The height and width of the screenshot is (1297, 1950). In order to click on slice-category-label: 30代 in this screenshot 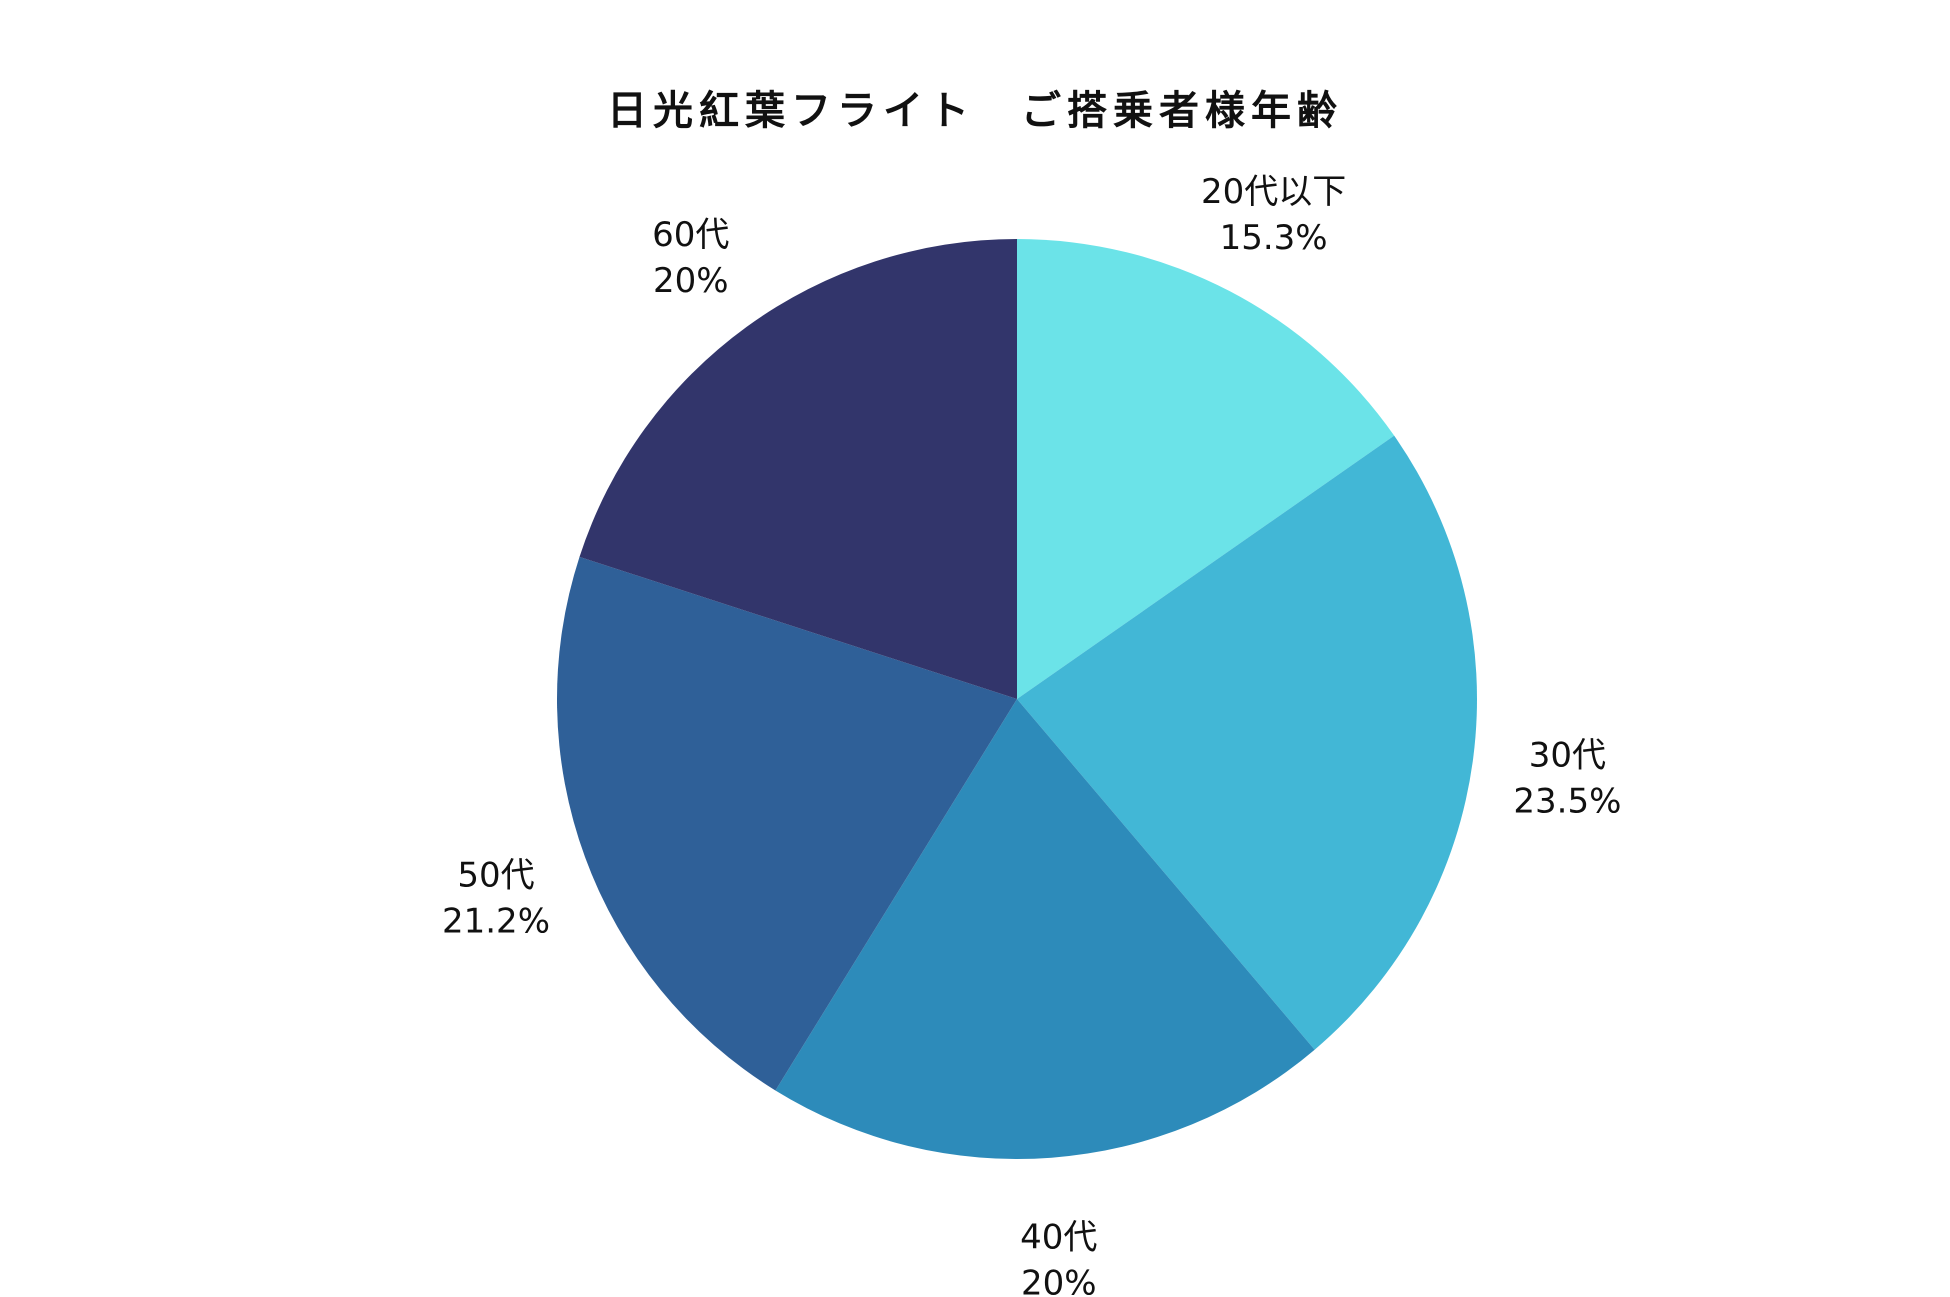, I will do `click(1567, 755)`.